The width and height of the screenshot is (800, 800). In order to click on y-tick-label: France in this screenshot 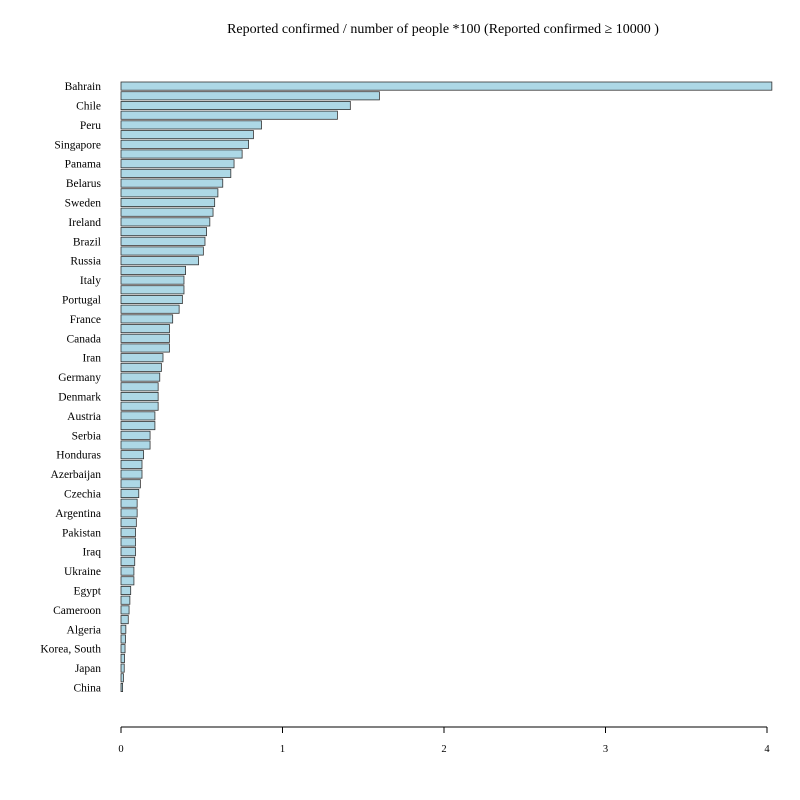, I will do `click(85, 320)`.